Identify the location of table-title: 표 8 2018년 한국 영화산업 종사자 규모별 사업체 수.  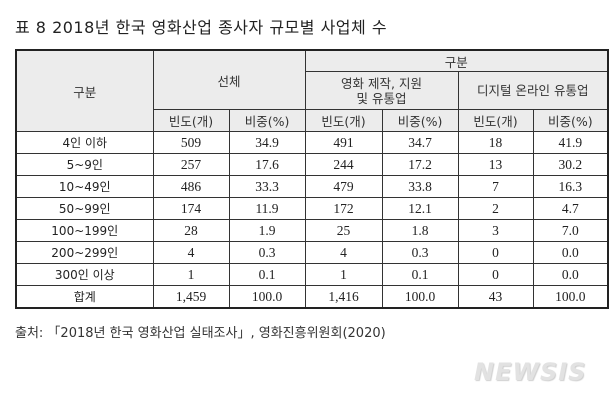
(201, 27).